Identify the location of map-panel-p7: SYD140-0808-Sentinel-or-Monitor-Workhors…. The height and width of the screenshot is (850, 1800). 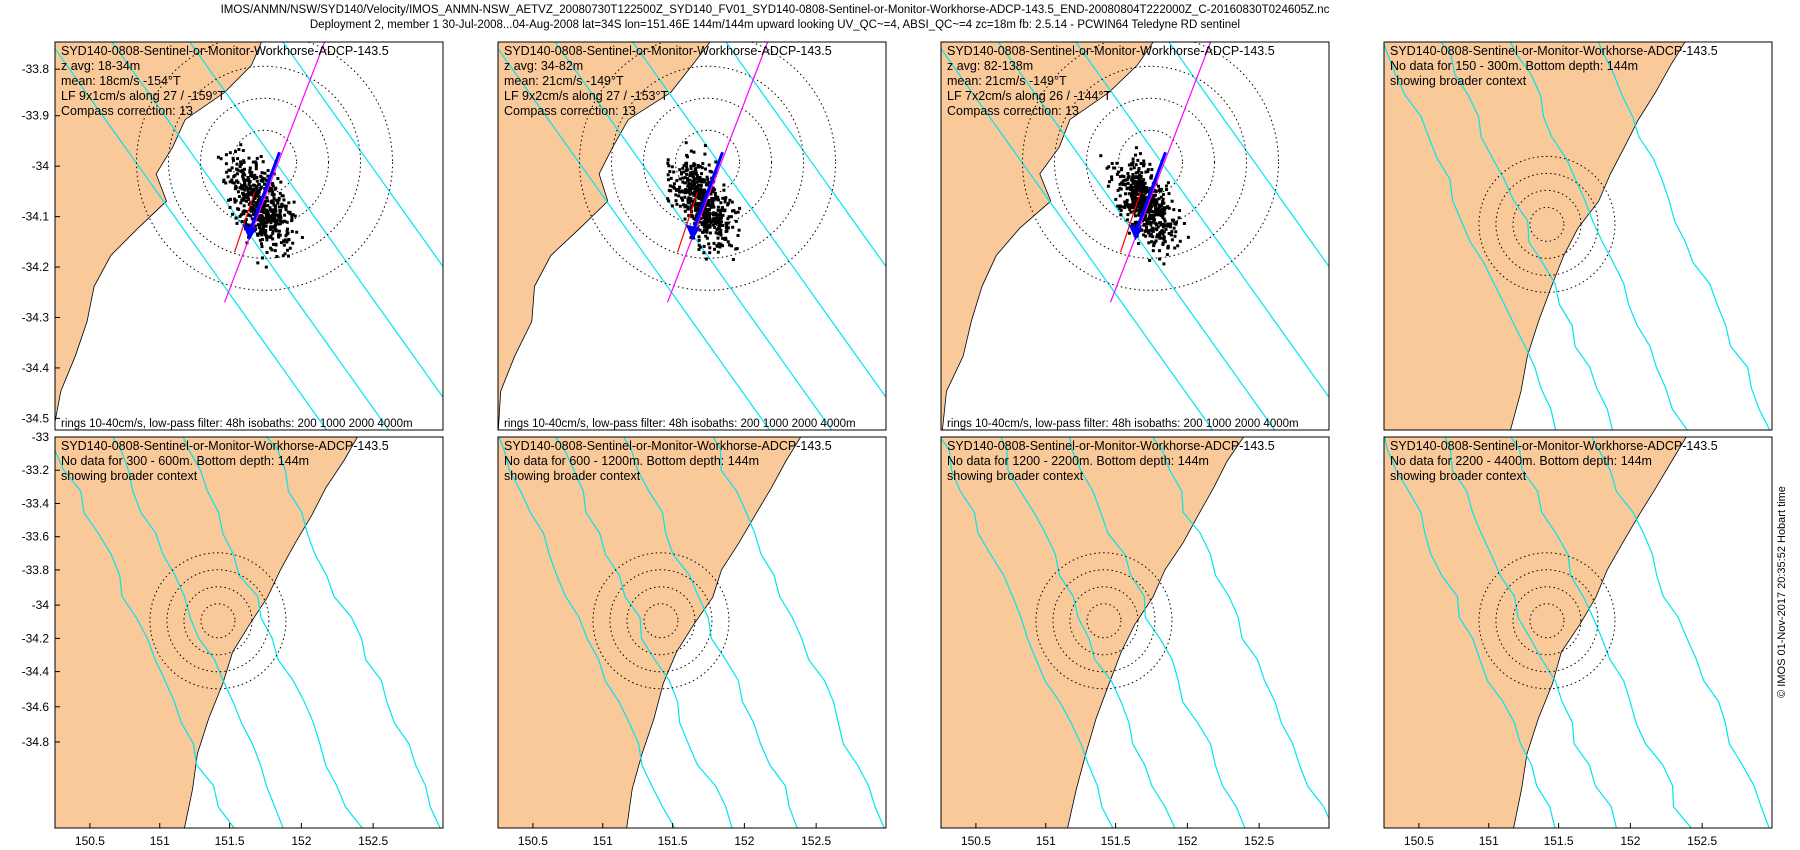
(1135, 642).